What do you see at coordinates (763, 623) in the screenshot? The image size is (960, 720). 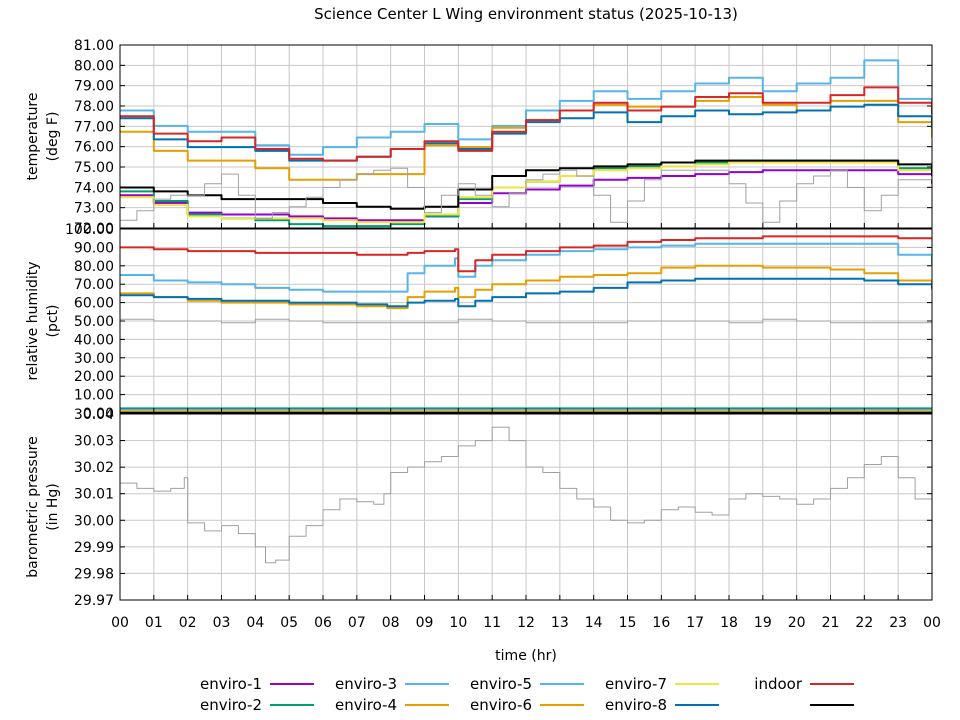 I see `x-tick-label: 19` at bounding box center [763, 623].